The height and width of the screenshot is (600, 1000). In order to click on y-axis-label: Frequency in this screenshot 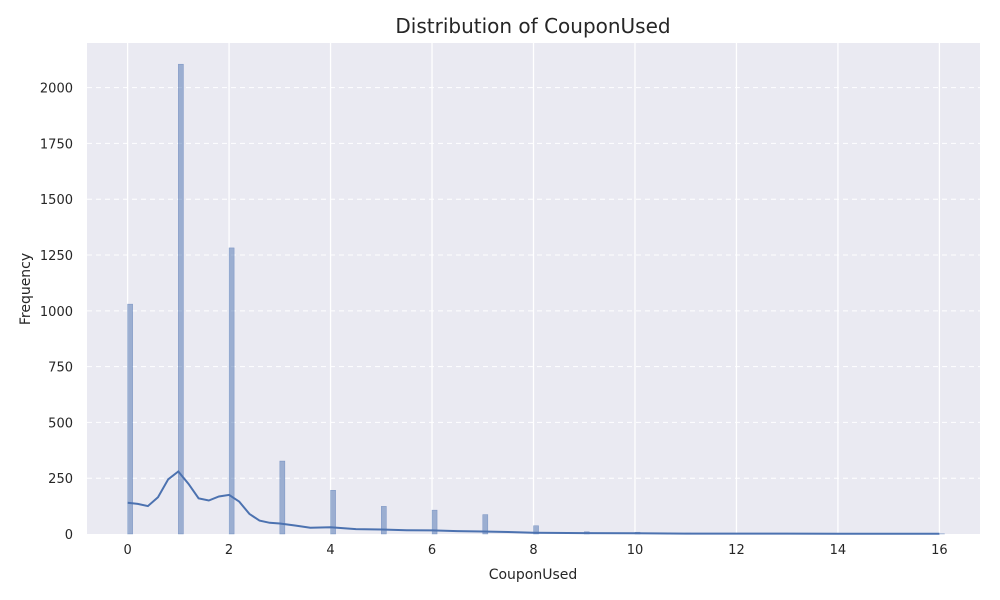, I will do `click(26, 289)`.